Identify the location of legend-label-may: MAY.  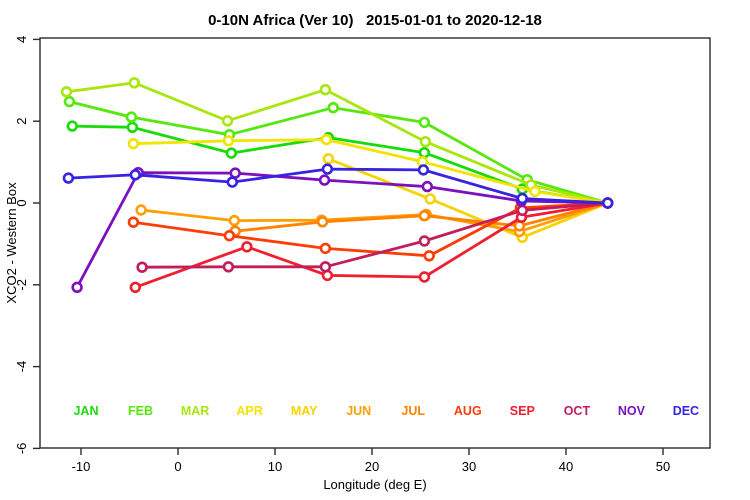
(304, 411).